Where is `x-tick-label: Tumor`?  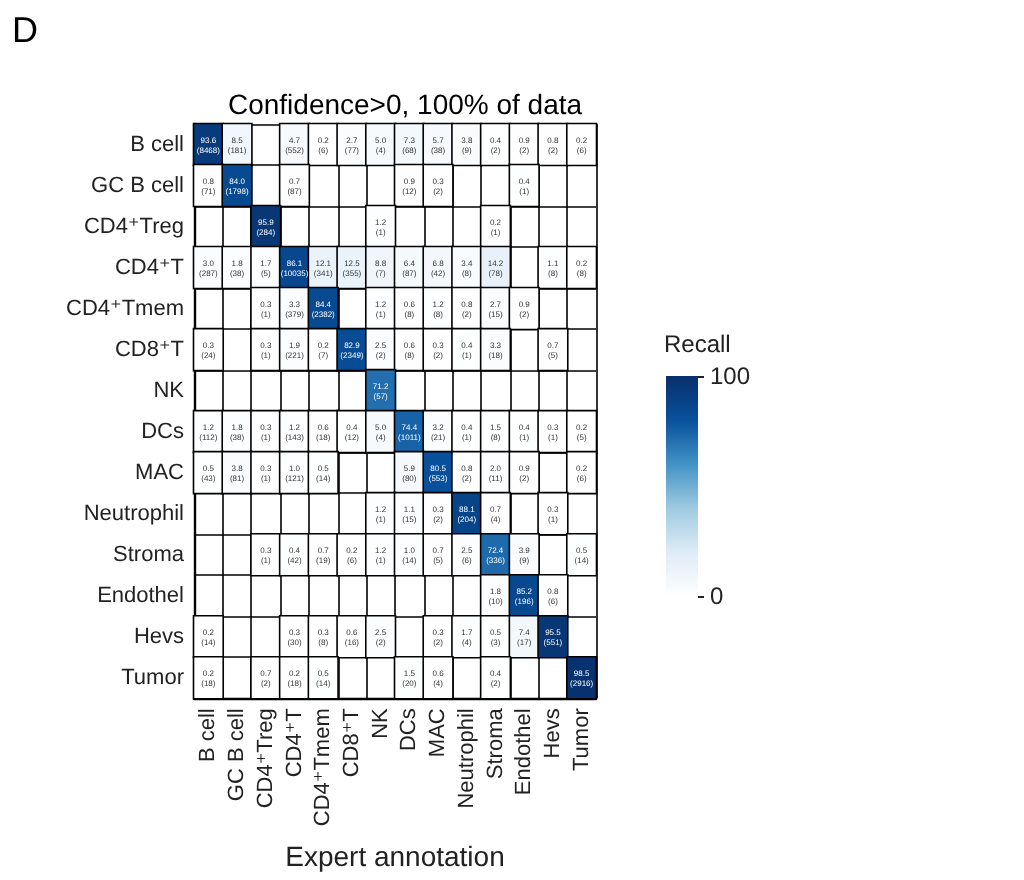
x-tick-label: Tumor is located at coordinates (581, 739).